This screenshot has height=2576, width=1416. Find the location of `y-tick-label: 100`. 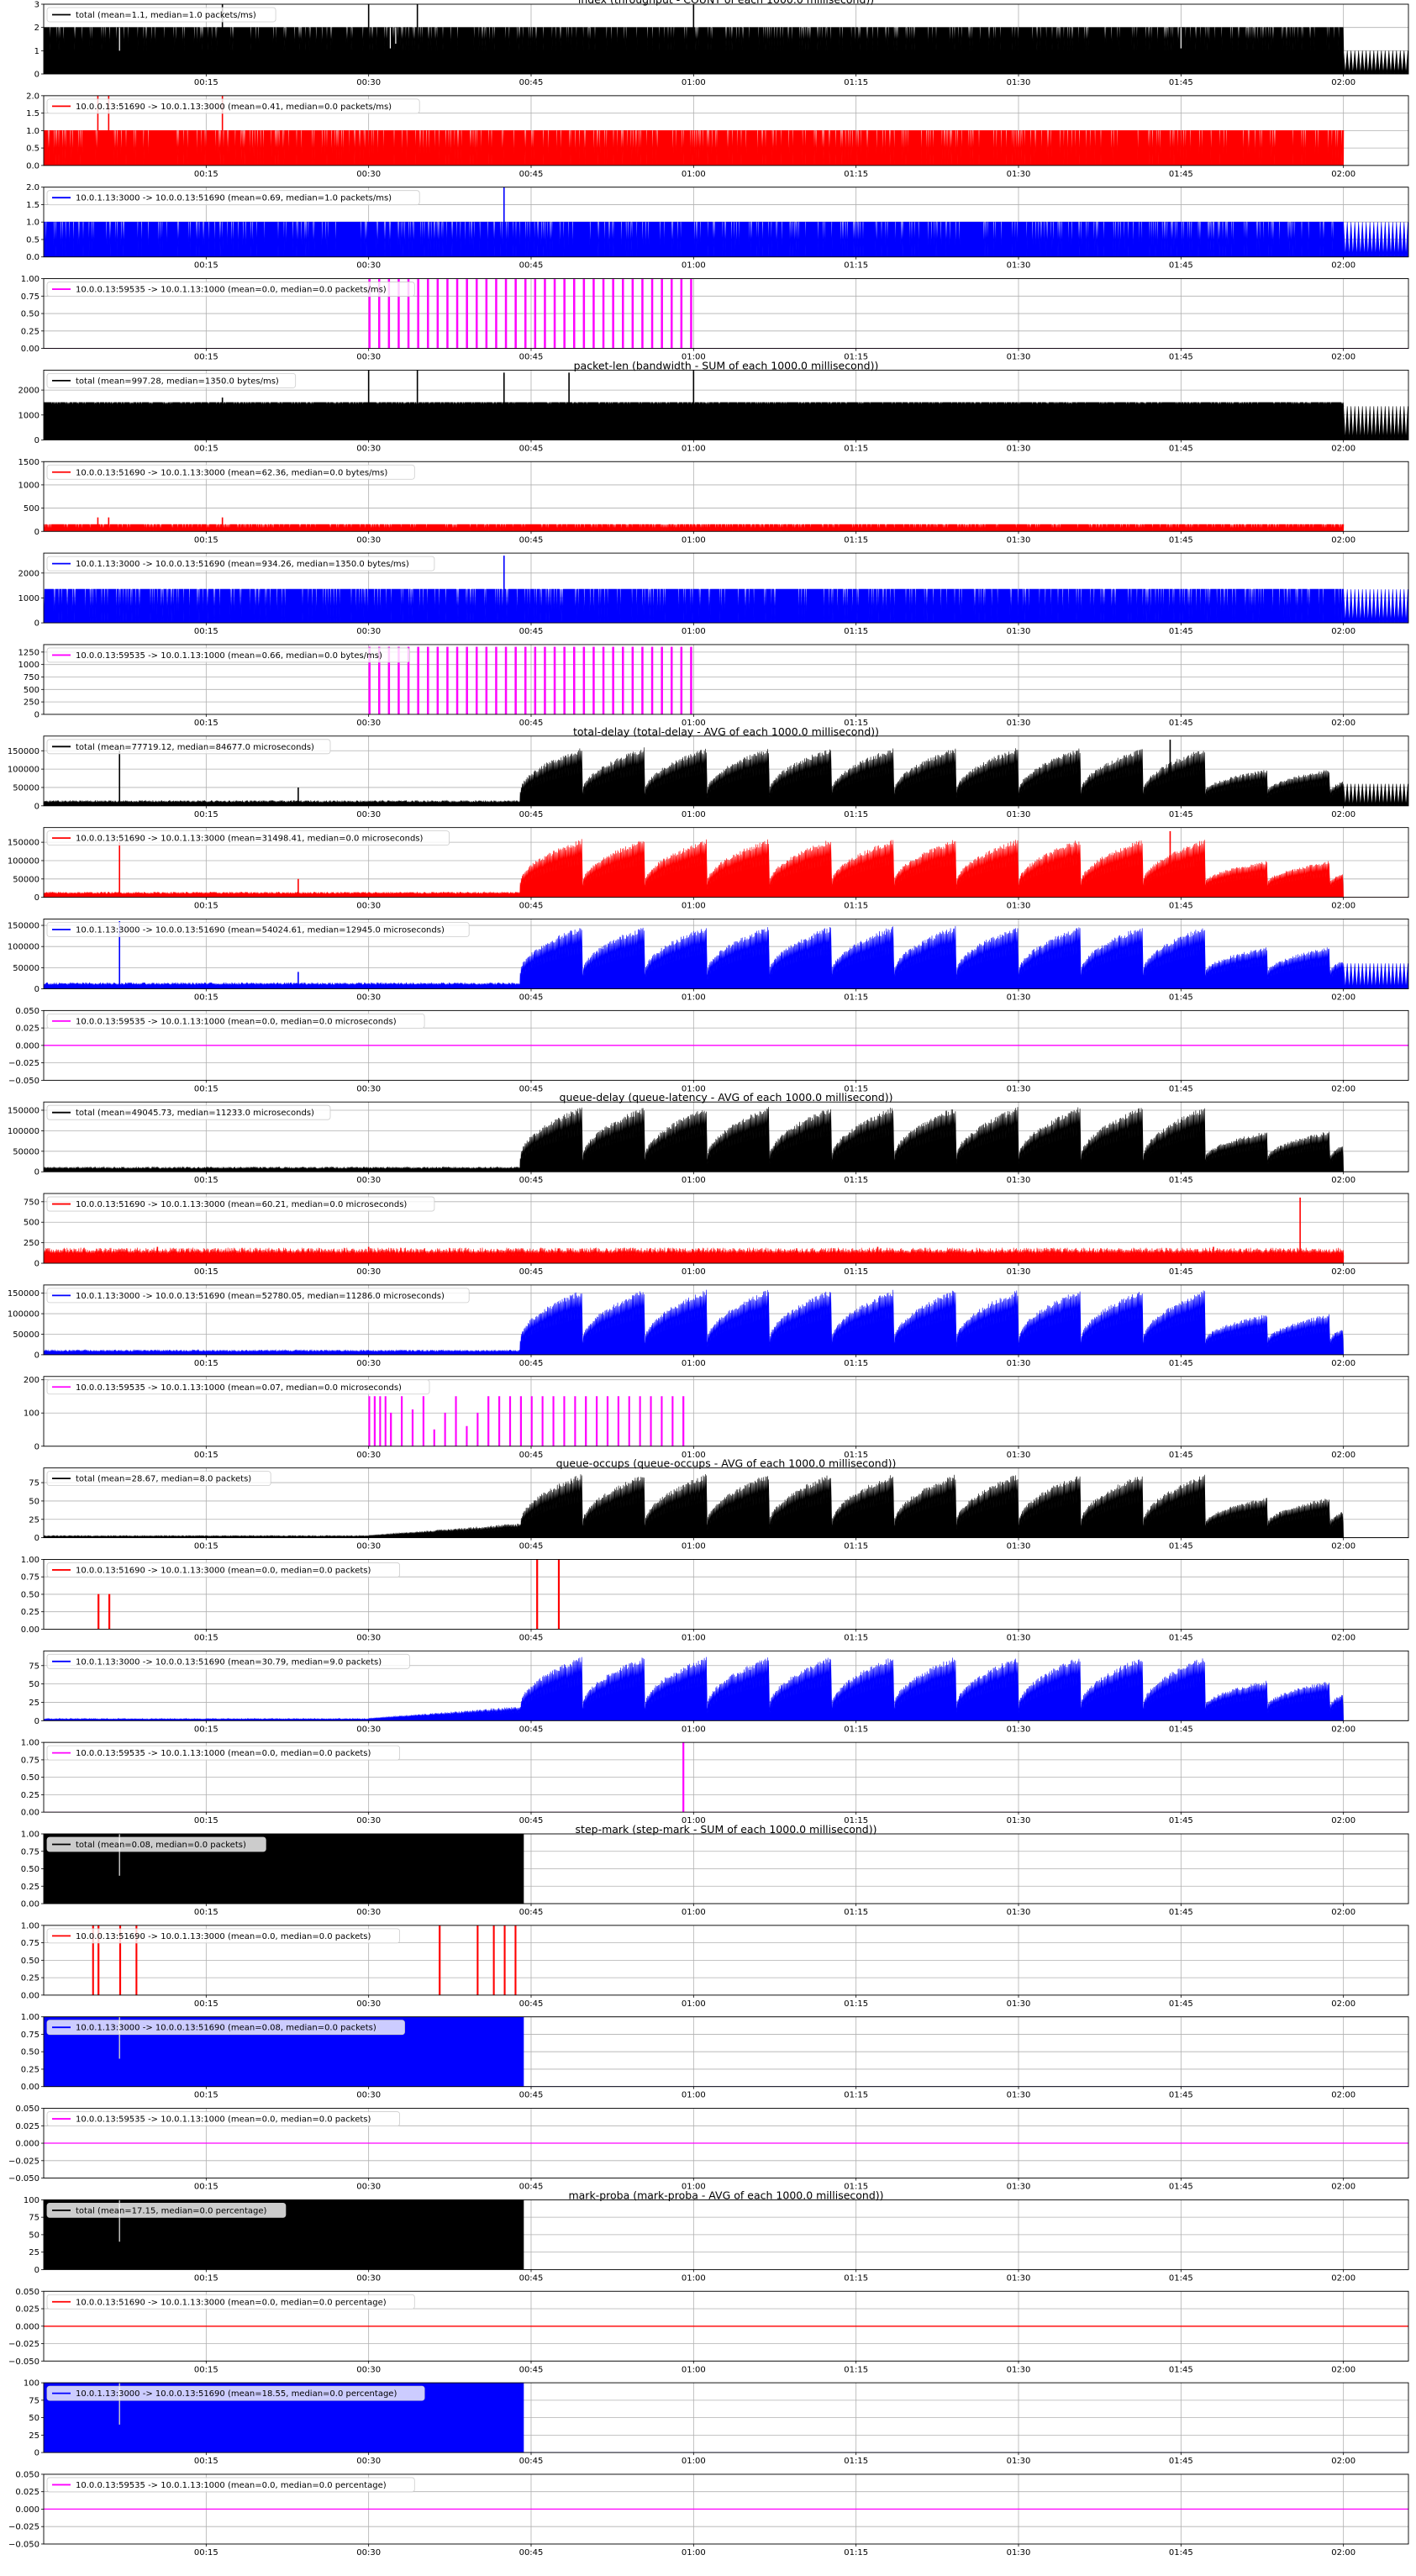

y-tick-label: 100 is located at coordinates (31, 2384).